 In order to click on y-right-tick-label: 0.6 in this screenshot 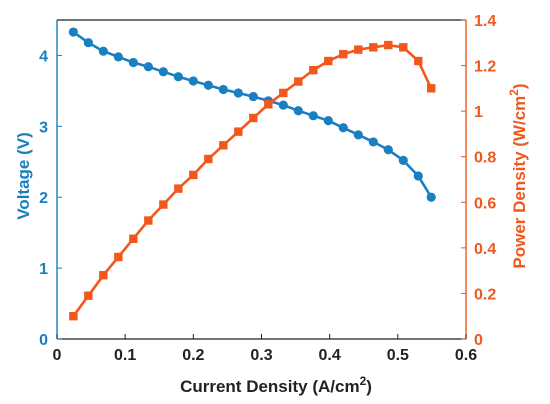, I will do `click(485, 203)`.